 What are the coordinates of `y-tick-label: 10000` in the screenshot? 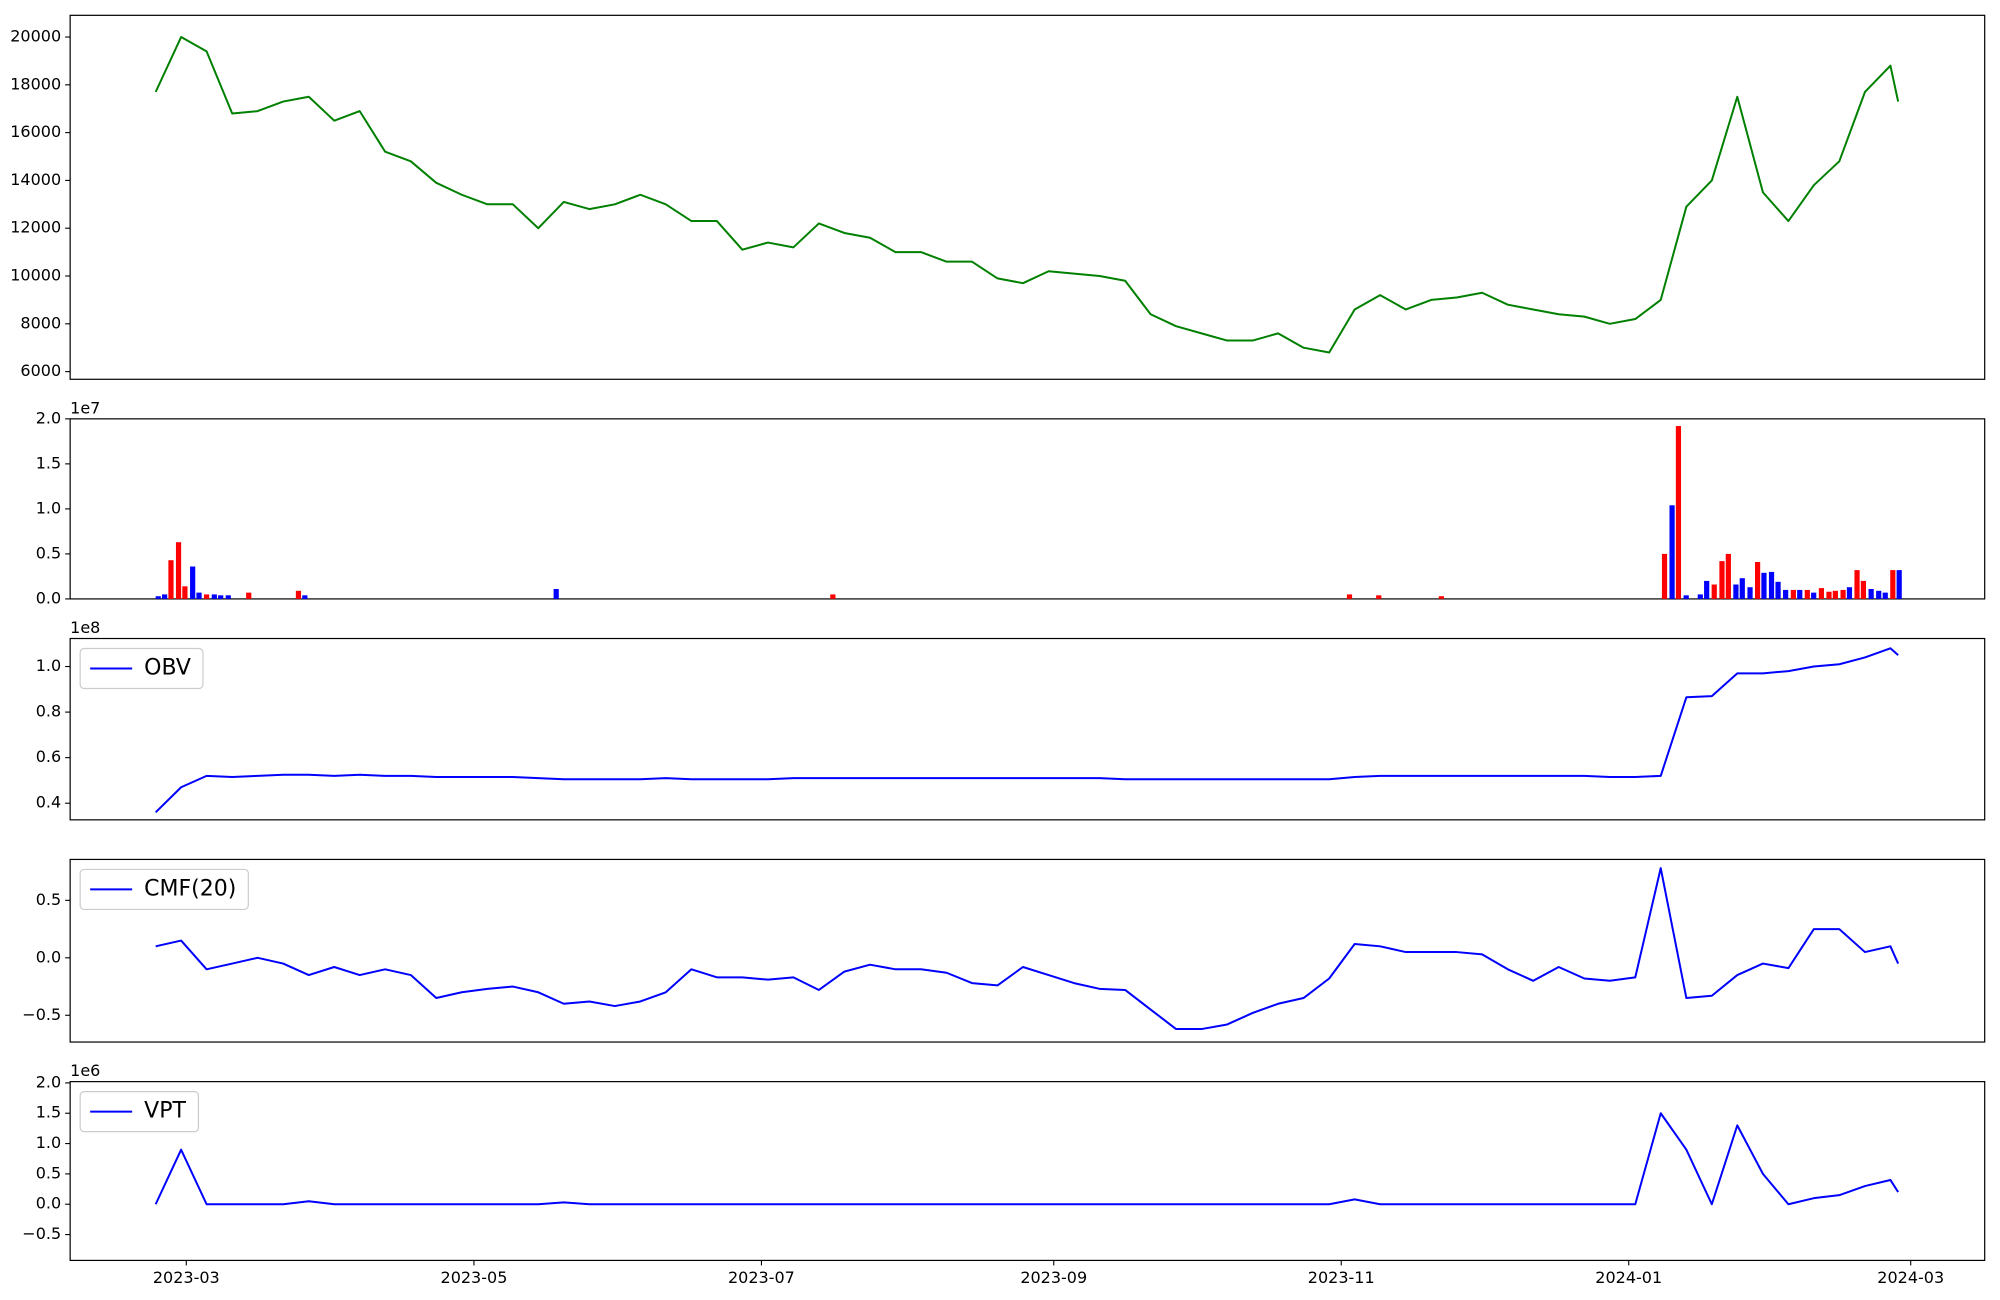 It's located at (35, 275).